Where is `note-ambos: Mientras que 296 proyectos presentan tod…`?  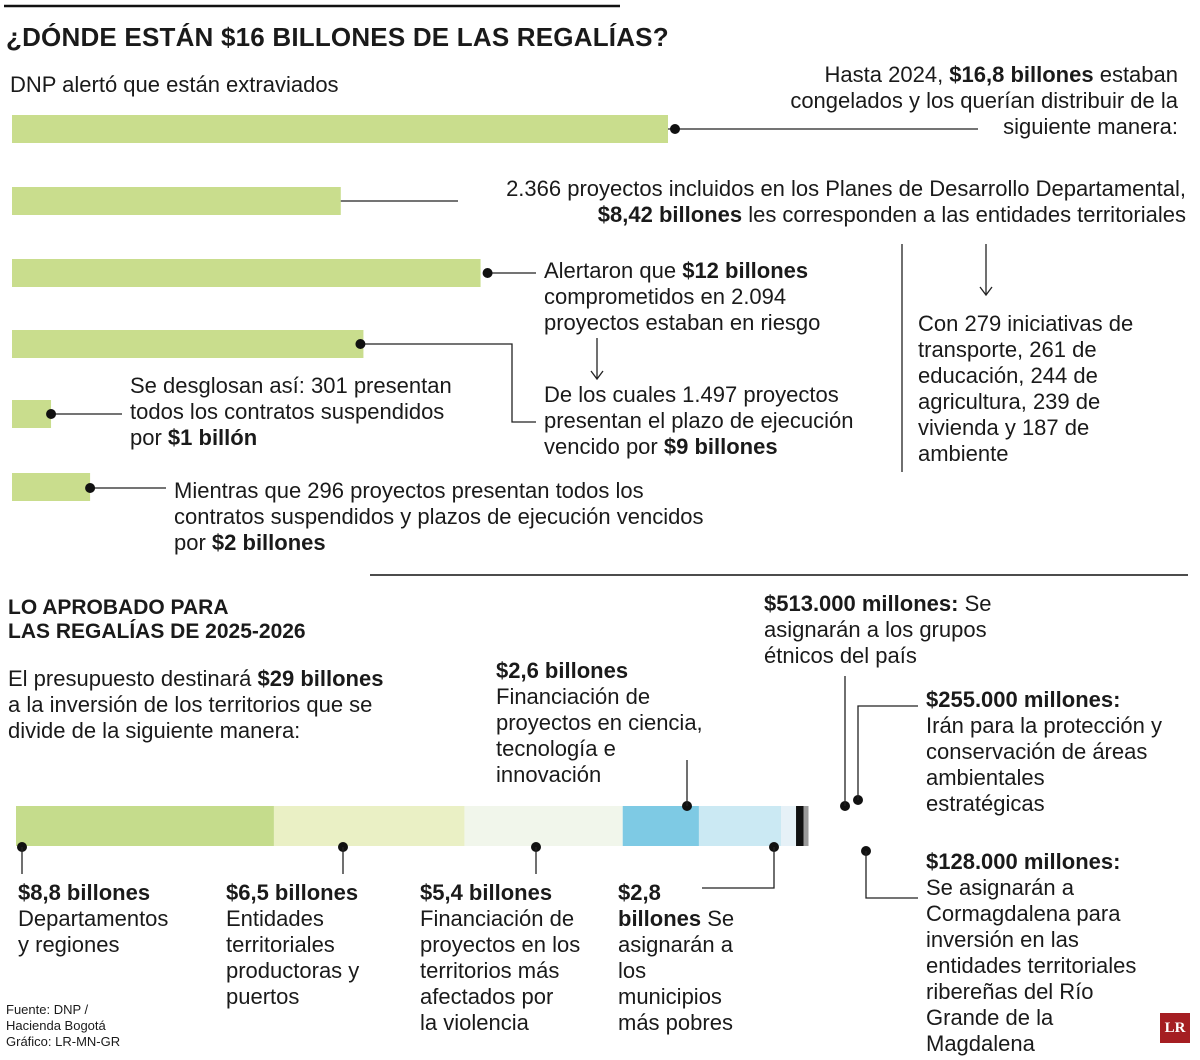 note-ambos: Mientras que 296 proyectos presentan tod… is located at coordinates (439, 516).